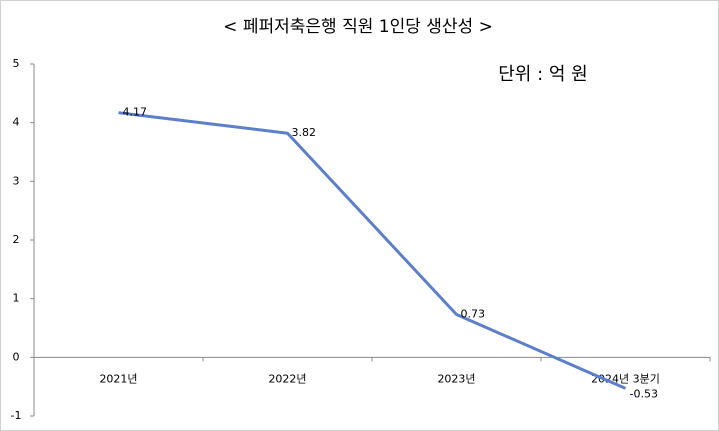  What do you see at coordinates (304, 132) in the screenshot?
I see `data-label: 3.82` at bounding box center [304, 132].